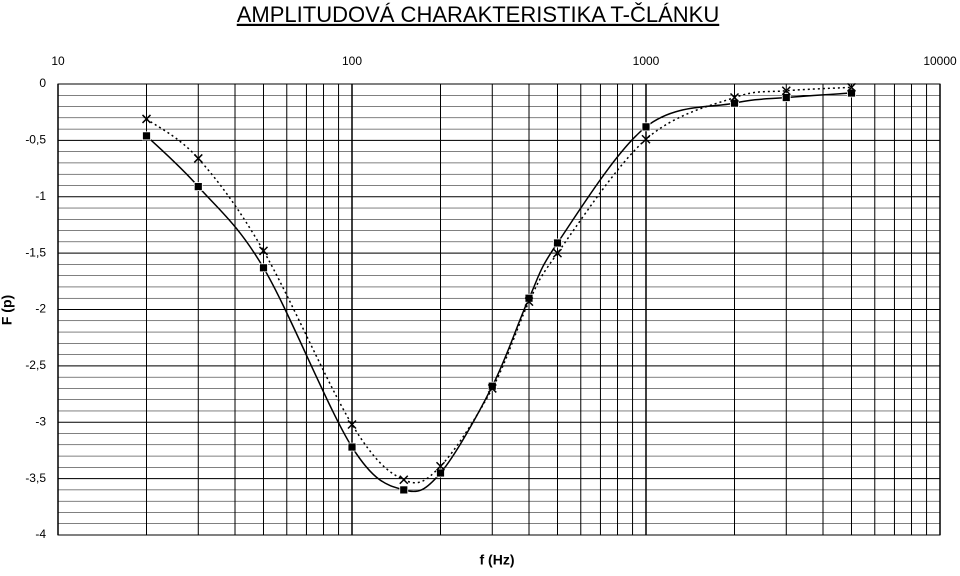 This screenshot has width=960, height=576. I want to click on x-tick-label: 1000, so click(646, 61).